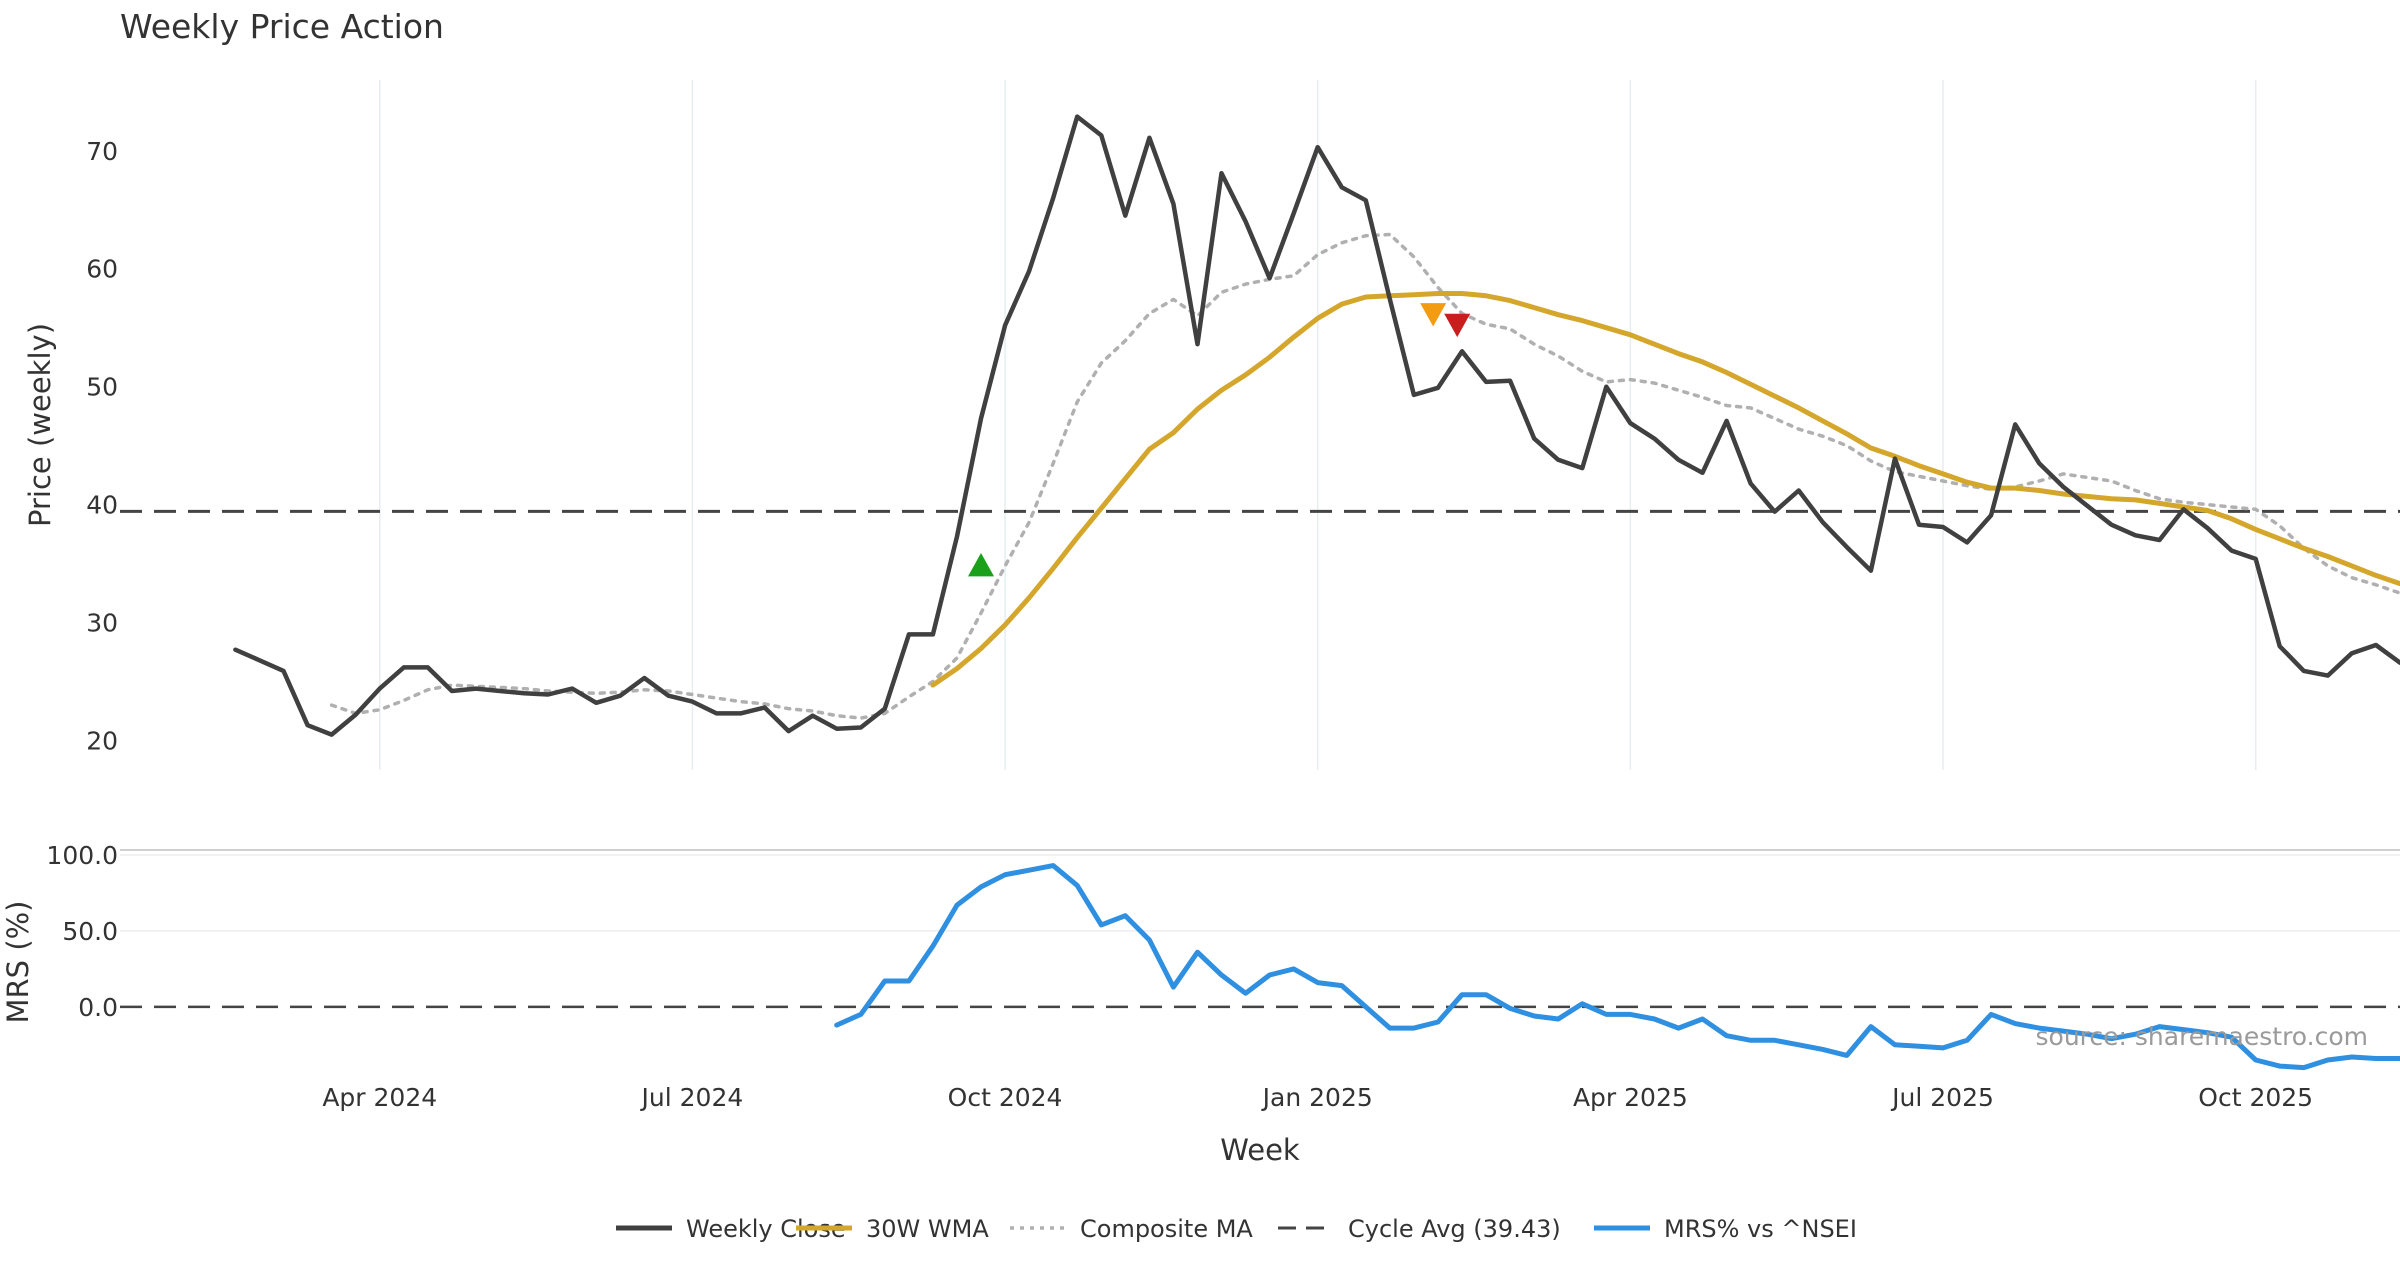 Image resolution: width=2400 pixels, height=1264 pixels. What do you see at coordinates (1219, 440) in the screenshot?
I see `signal-markers` at bounding box center [1219, 440].